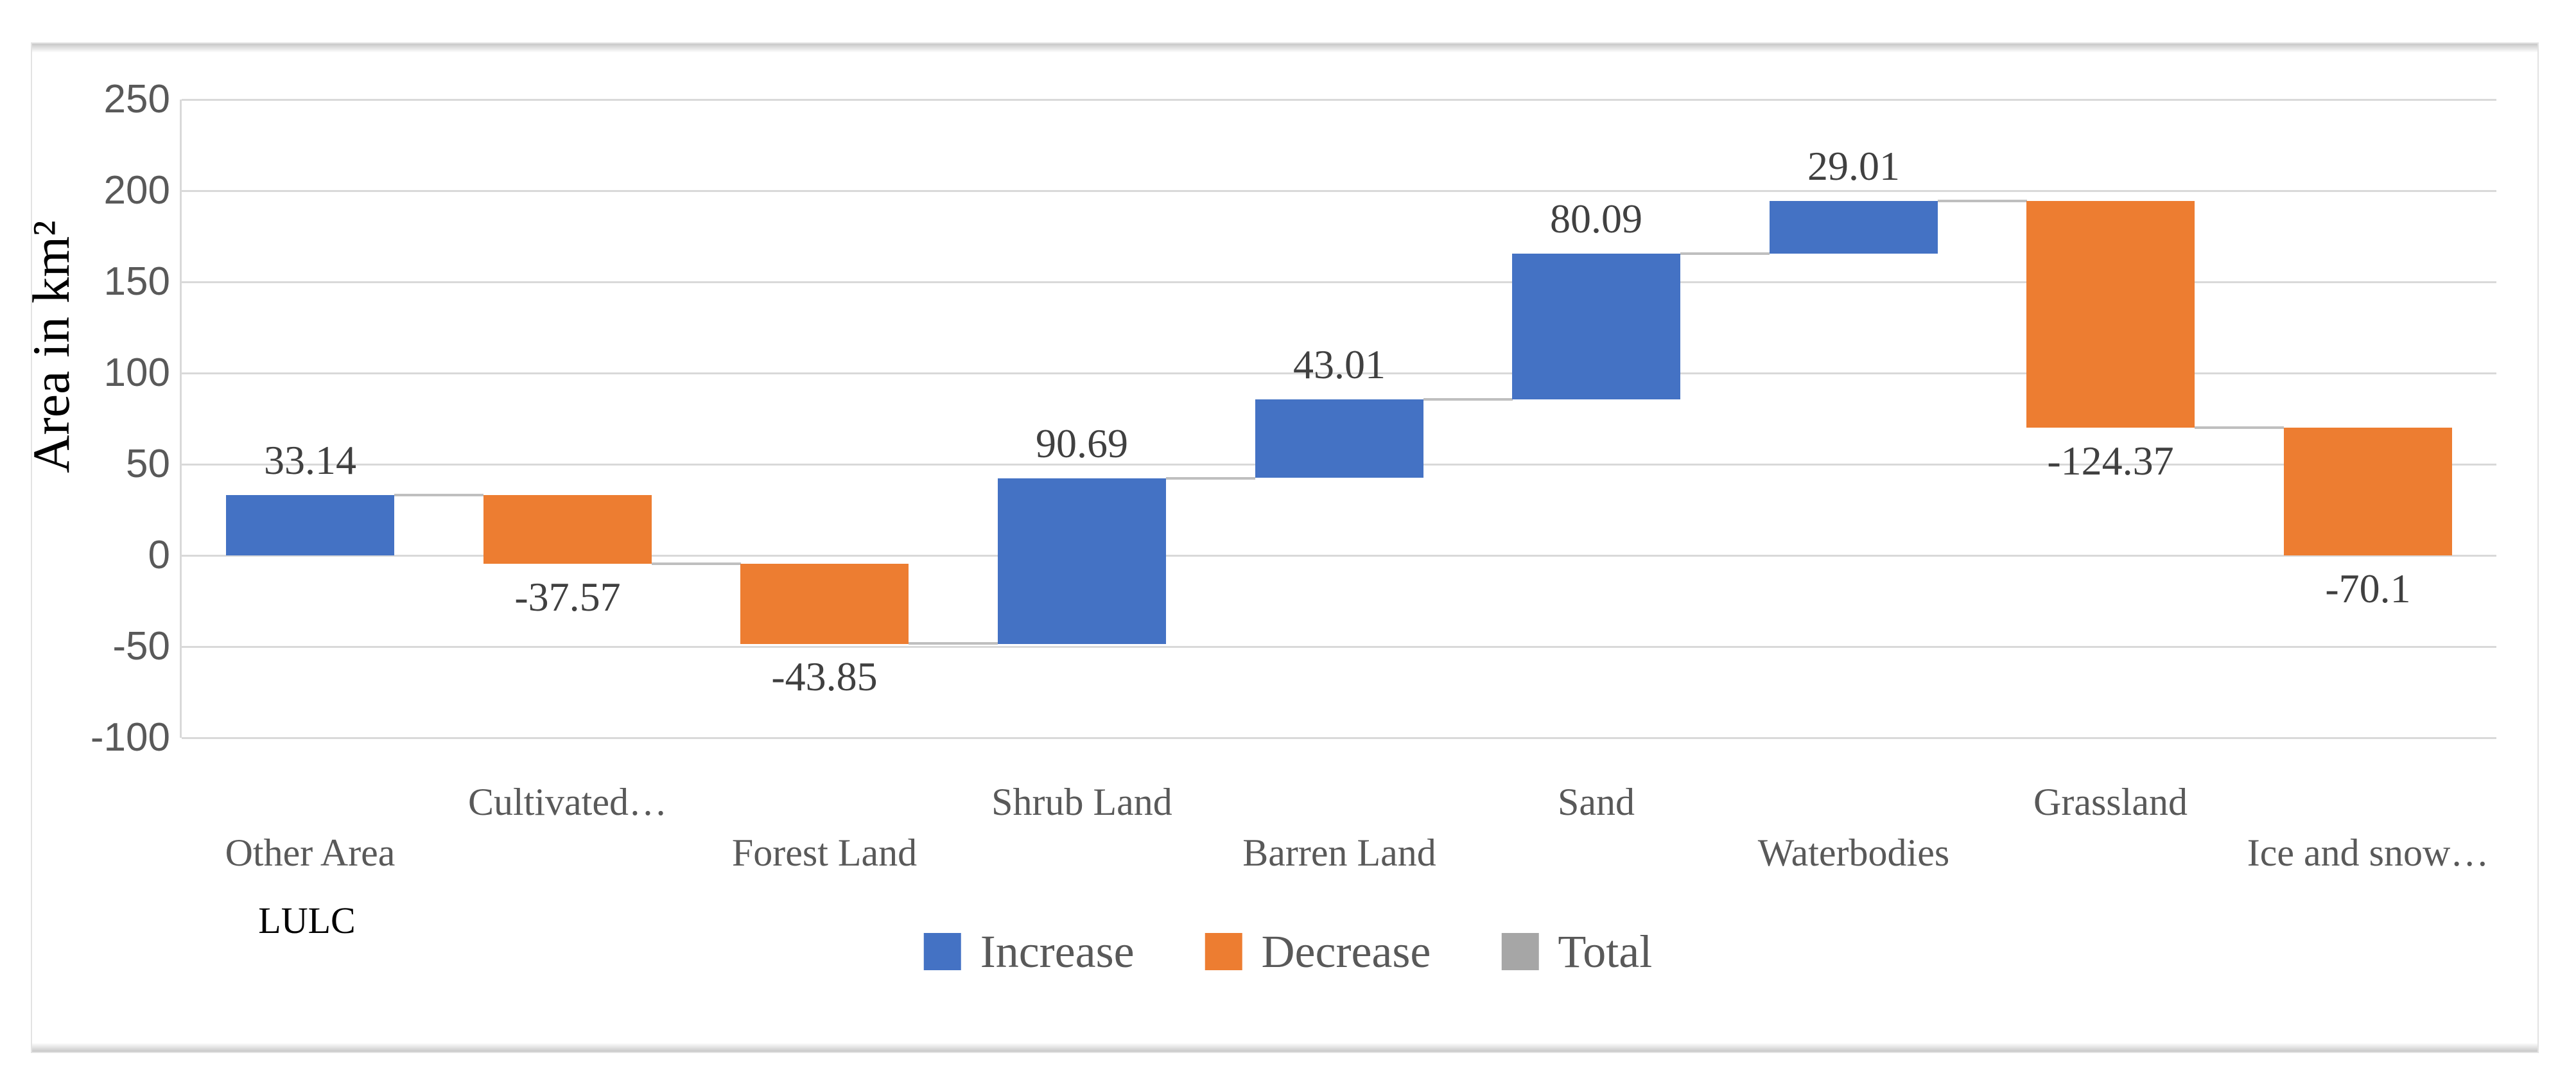 The width and height of the screenshot is (2576, 1089). I want to click on data-label-waterbodies: 29.01, so click(1853, 166).